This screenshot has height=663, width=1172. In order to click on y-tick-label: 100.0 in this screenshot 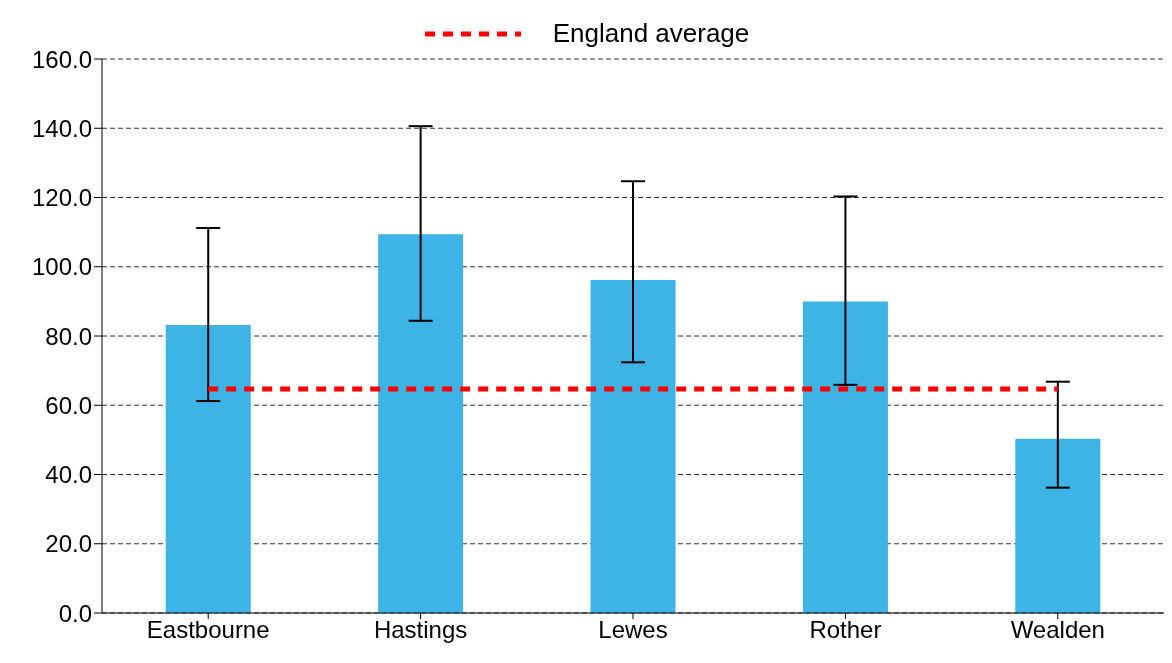, I will do `click(61, 267)`.